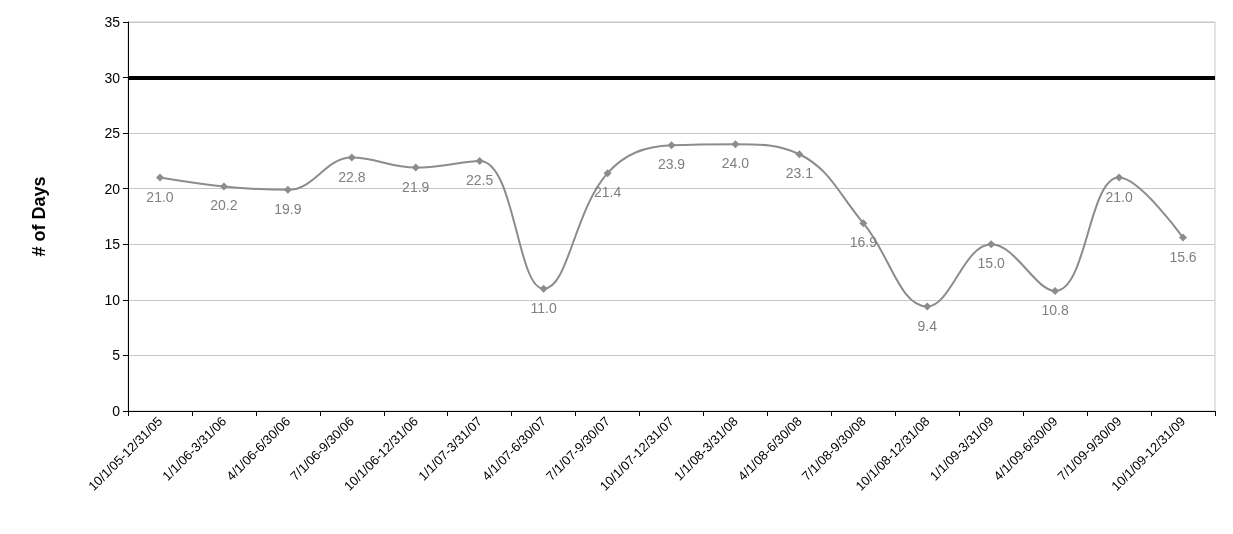 This screenshot has width=1233, height=534. Describe the element at coordinates (927, 325) in the screenshot. I see `data-label: 9.4` at that location.